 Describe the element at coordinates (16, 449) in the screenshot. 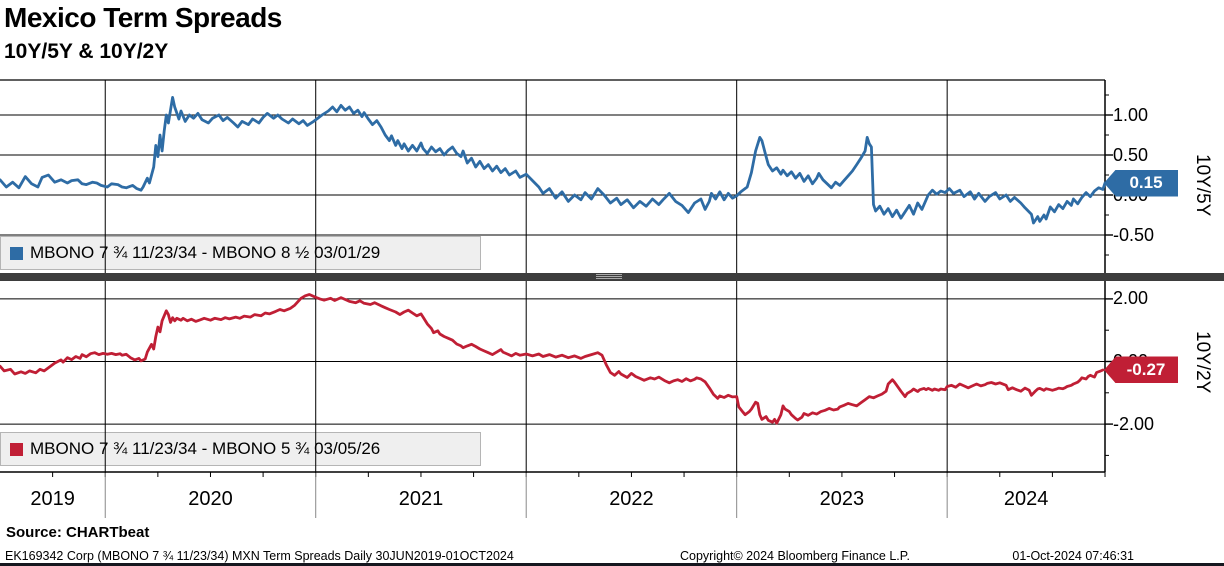

I see `legend-swatch-red-icon` at that location.